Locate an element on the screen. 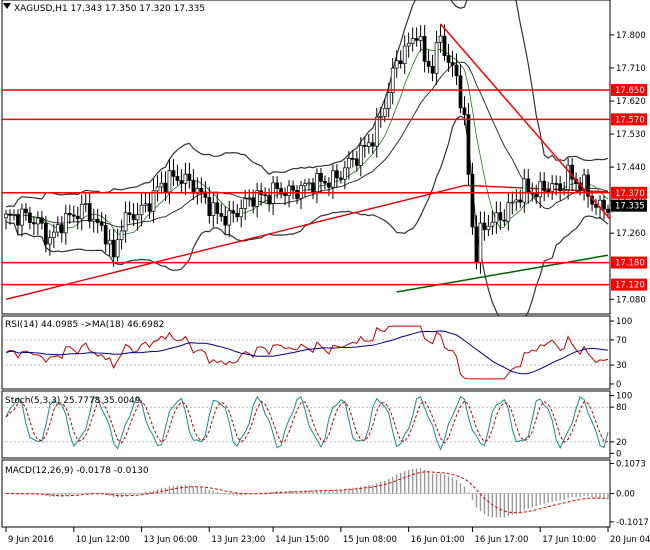  y-axis-tick-label: 17.080 is located at coordinates (631, 300).